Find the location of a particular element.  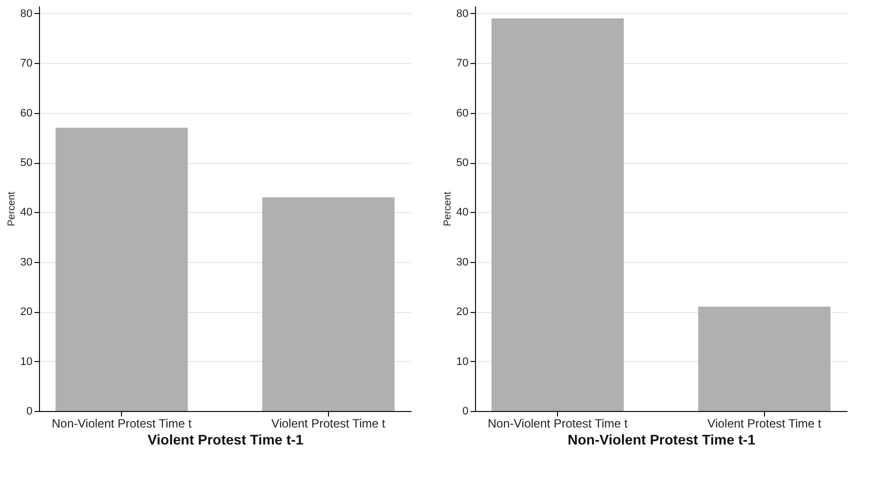

x-axis-title: Violent Protest Time t-1 is located at coordinates (226, 440).